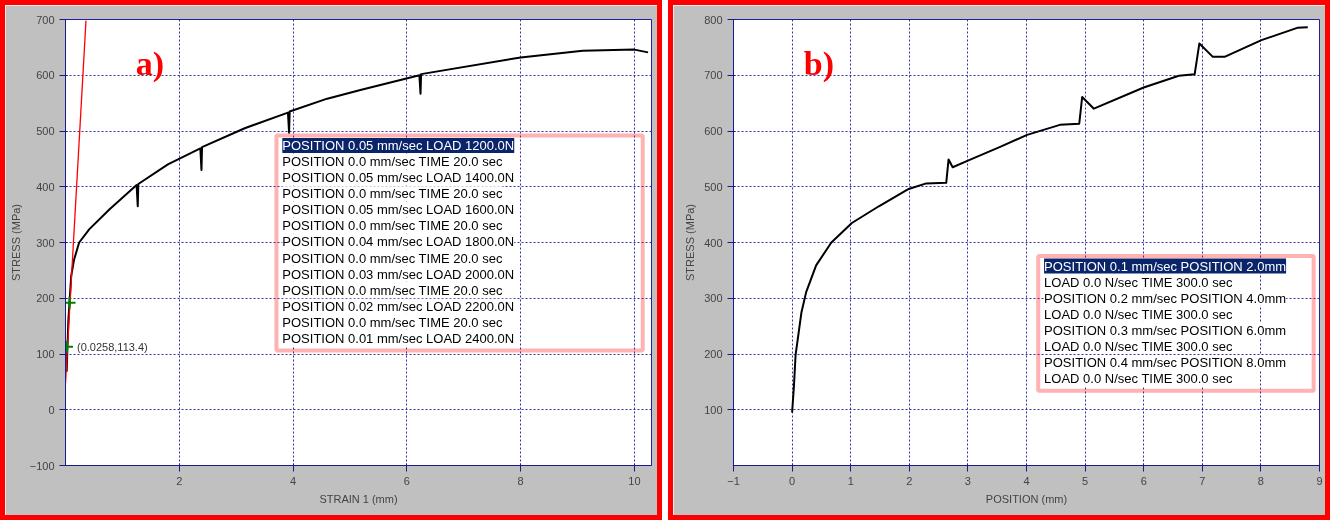 The image size is (1335, 527). I want to click on x-tick-label: 0, so click(792, 480).